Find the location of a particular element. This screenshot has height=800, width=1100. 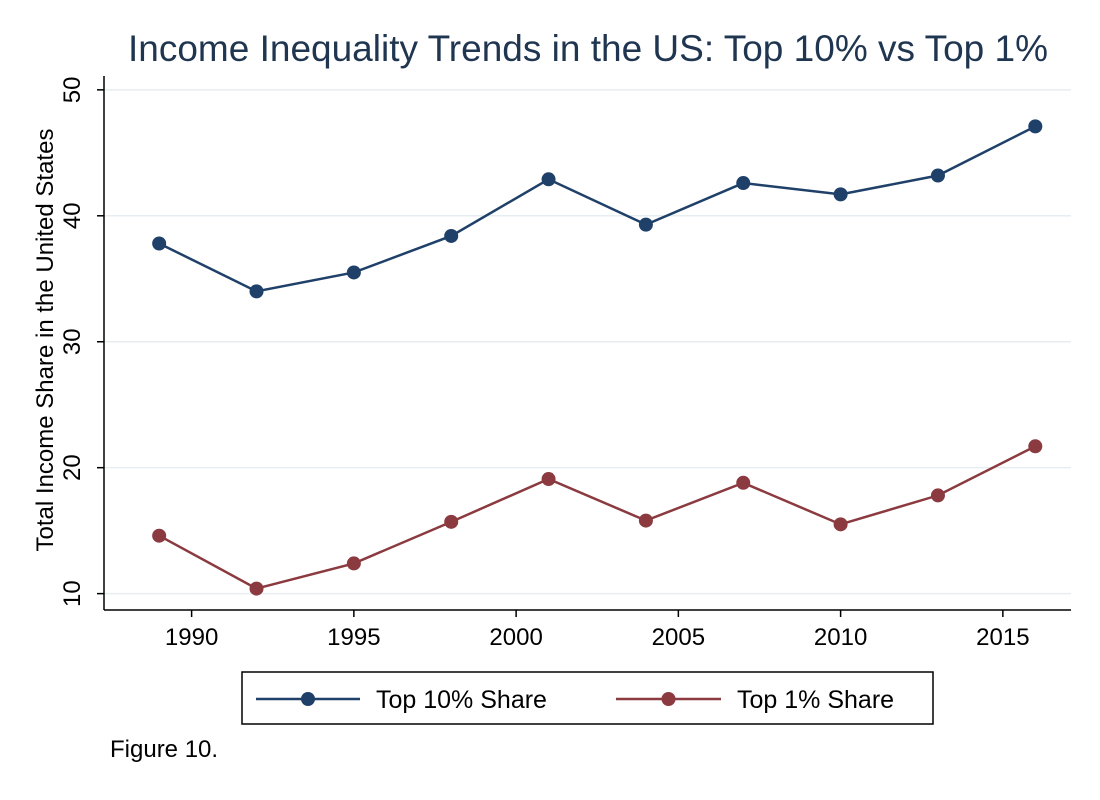

legend-label: Top 10% Share is located at coordinates (461, 700).